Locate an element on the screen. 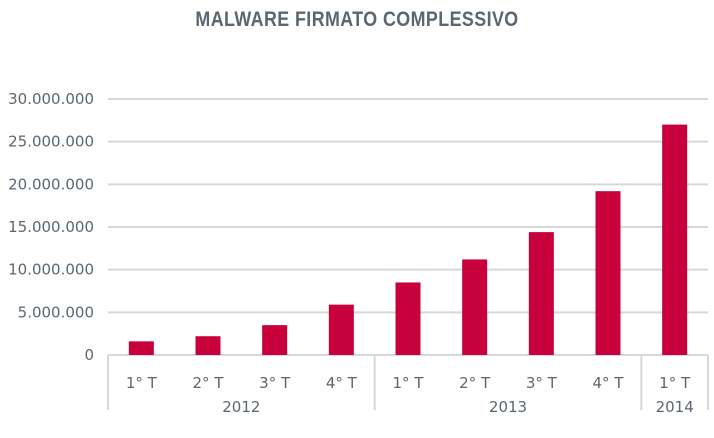  y-tick-label: 10.000.000 is located at coordinates (51, 270).